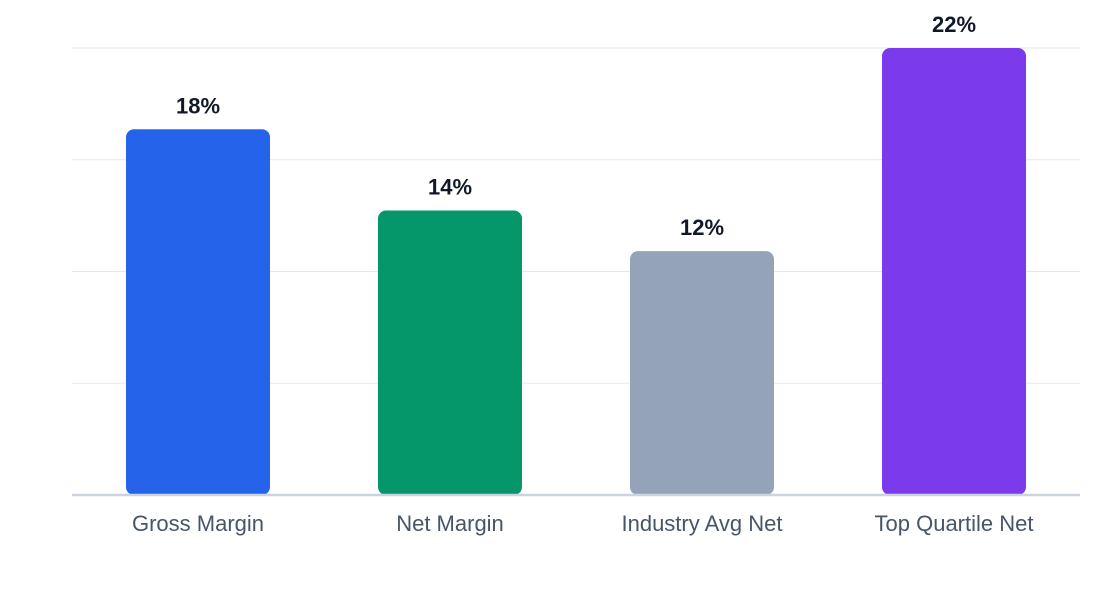  Describe the element at coordinates (702, 227) in the screenshot. I see `value-label: 12%` at that location.